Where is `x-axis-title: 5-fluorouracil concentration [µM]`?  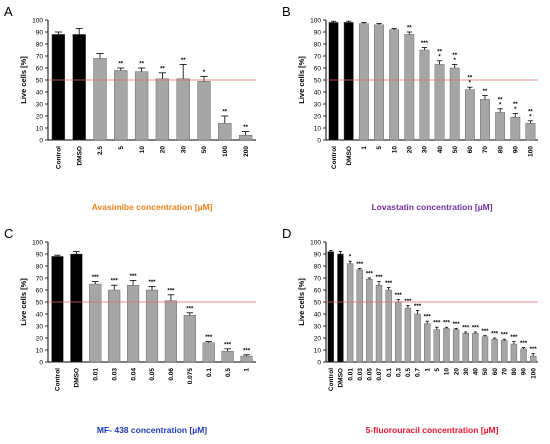 x-axis-title: 5-fluorouracil concentration [µM] is located at coordinates (432, 430).